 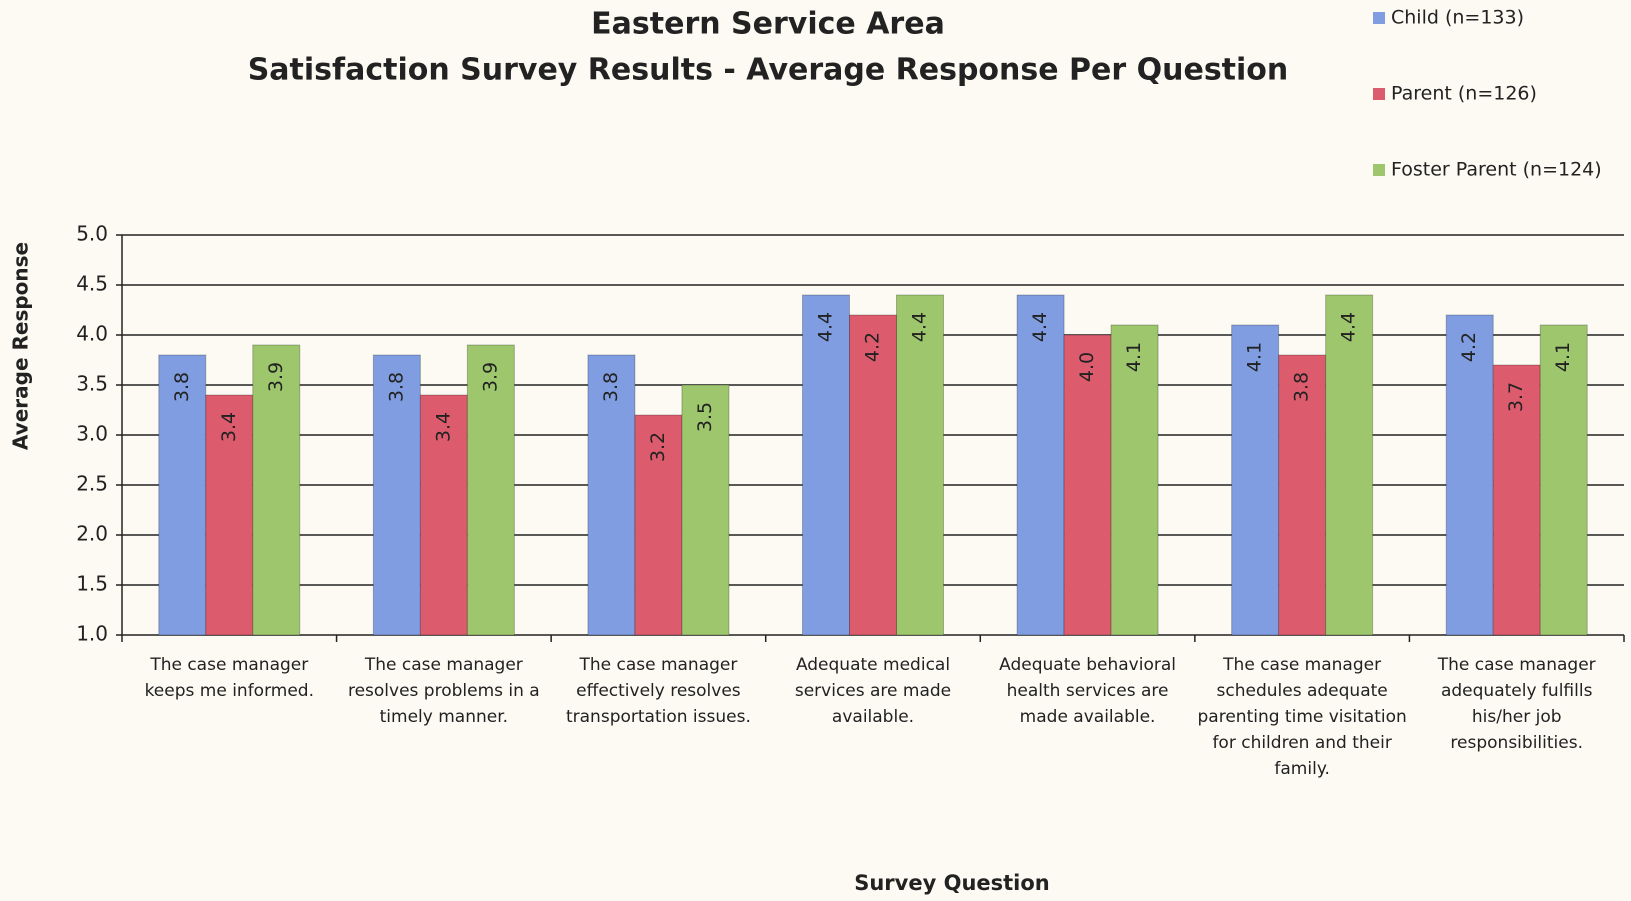 I want to click on y-tick-label: 4.5, so click(x=92, y=284).